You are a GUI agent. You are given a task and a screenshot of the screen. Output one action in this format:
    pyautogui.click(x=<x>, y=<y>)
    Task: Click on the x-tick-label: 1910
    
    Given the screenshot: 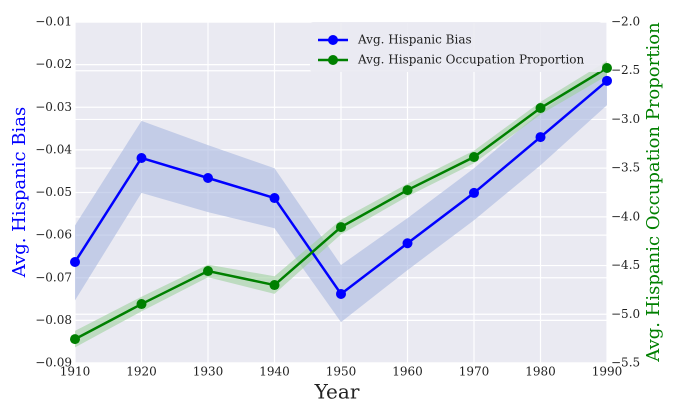 What is the action you would take?
    pyautogui.click(x=75, y=372)
    